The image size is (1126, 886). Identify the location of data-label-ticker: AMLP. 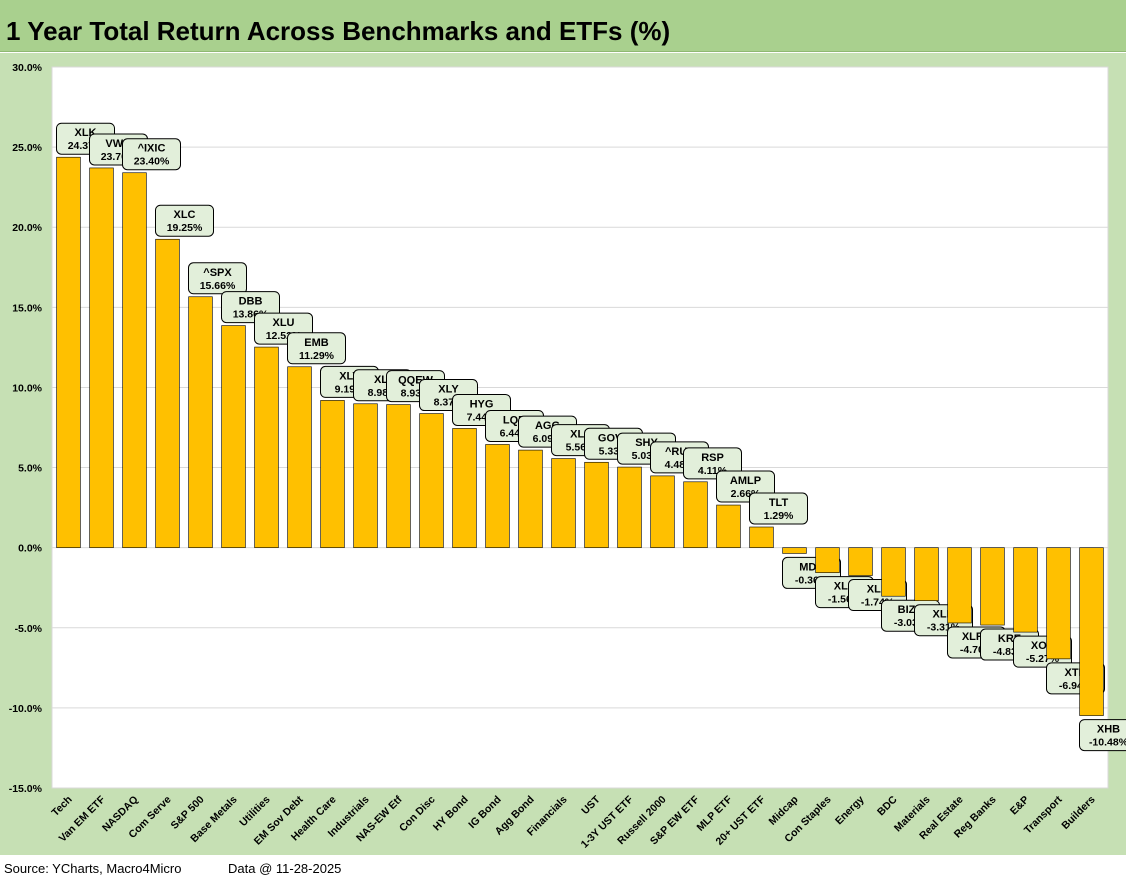
(745, 481).